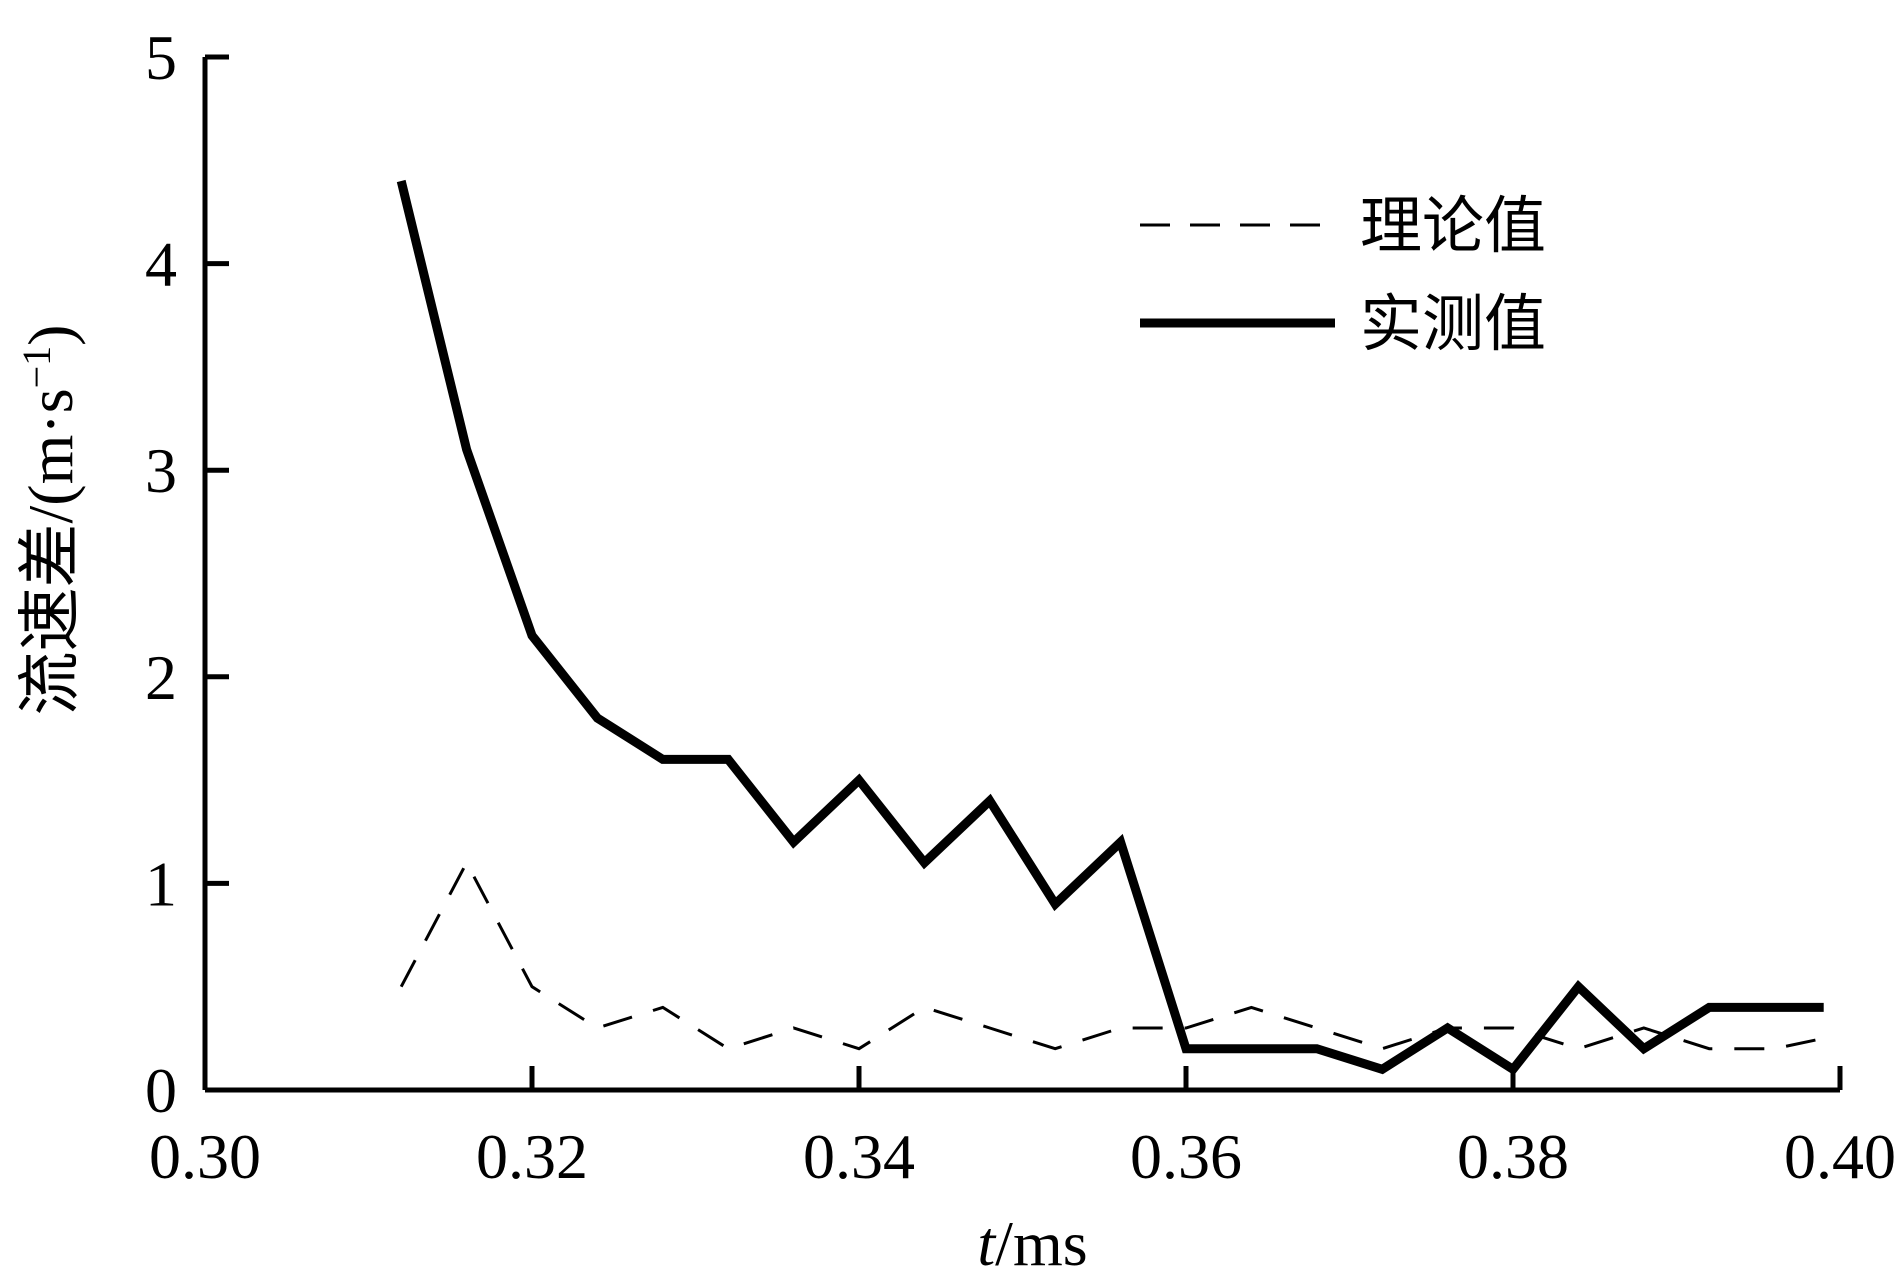  I want to click on y-axis-label-main: 流速差/(m·s, so click(50, 551).